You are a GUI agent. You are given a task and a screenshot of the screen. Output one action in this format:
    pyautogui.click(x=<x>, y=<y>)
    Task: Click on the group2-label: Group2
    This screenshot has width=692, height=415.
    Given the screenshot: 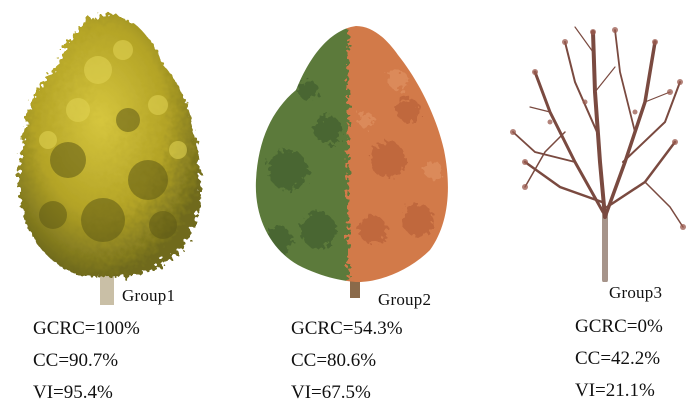 What is the action you would take?
    pyautogui.click(x=405, y=299)
    